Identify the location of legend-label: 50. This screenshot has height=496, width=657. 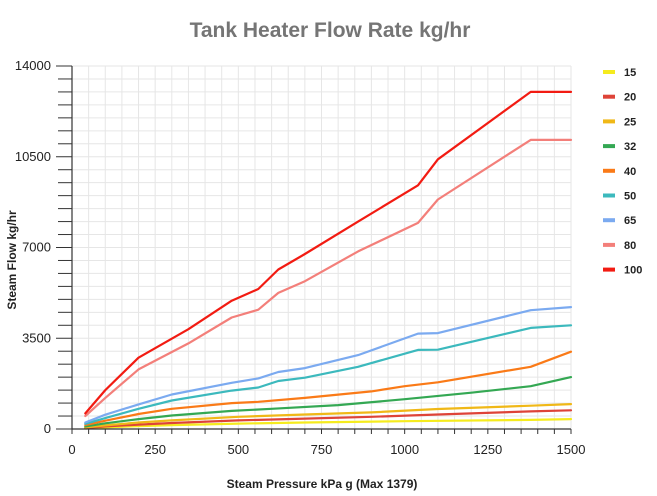
(630, 197).